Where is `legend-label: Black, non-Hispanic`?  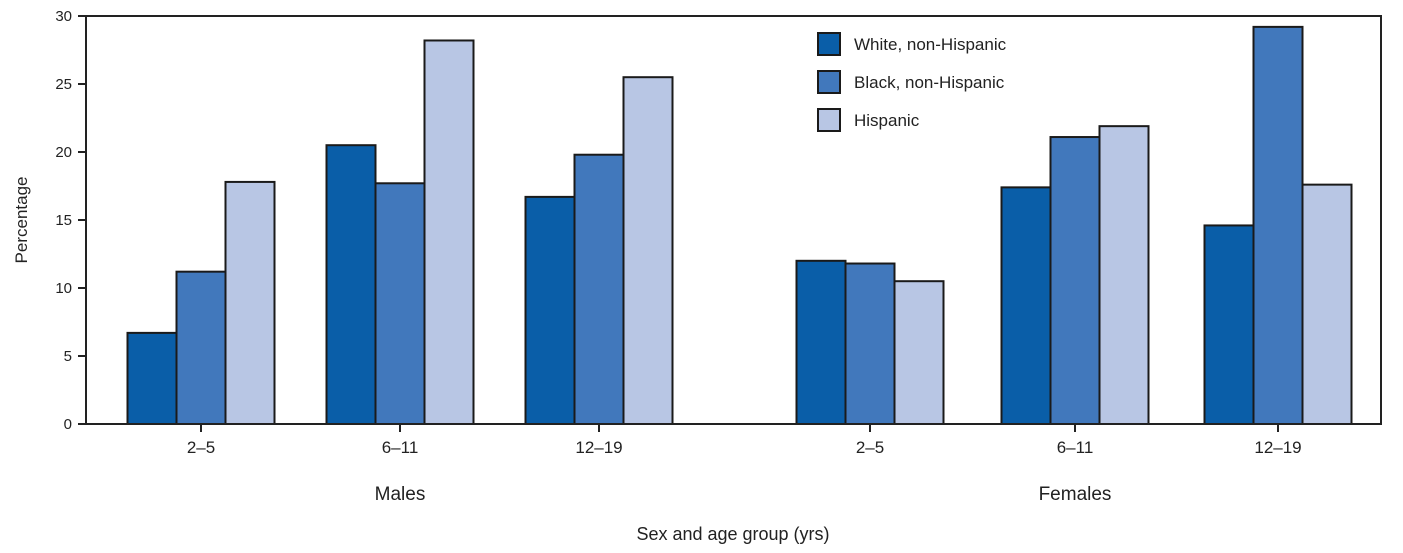
legend-label: Black, non-Hispanic is located at coordinates (929, 82).